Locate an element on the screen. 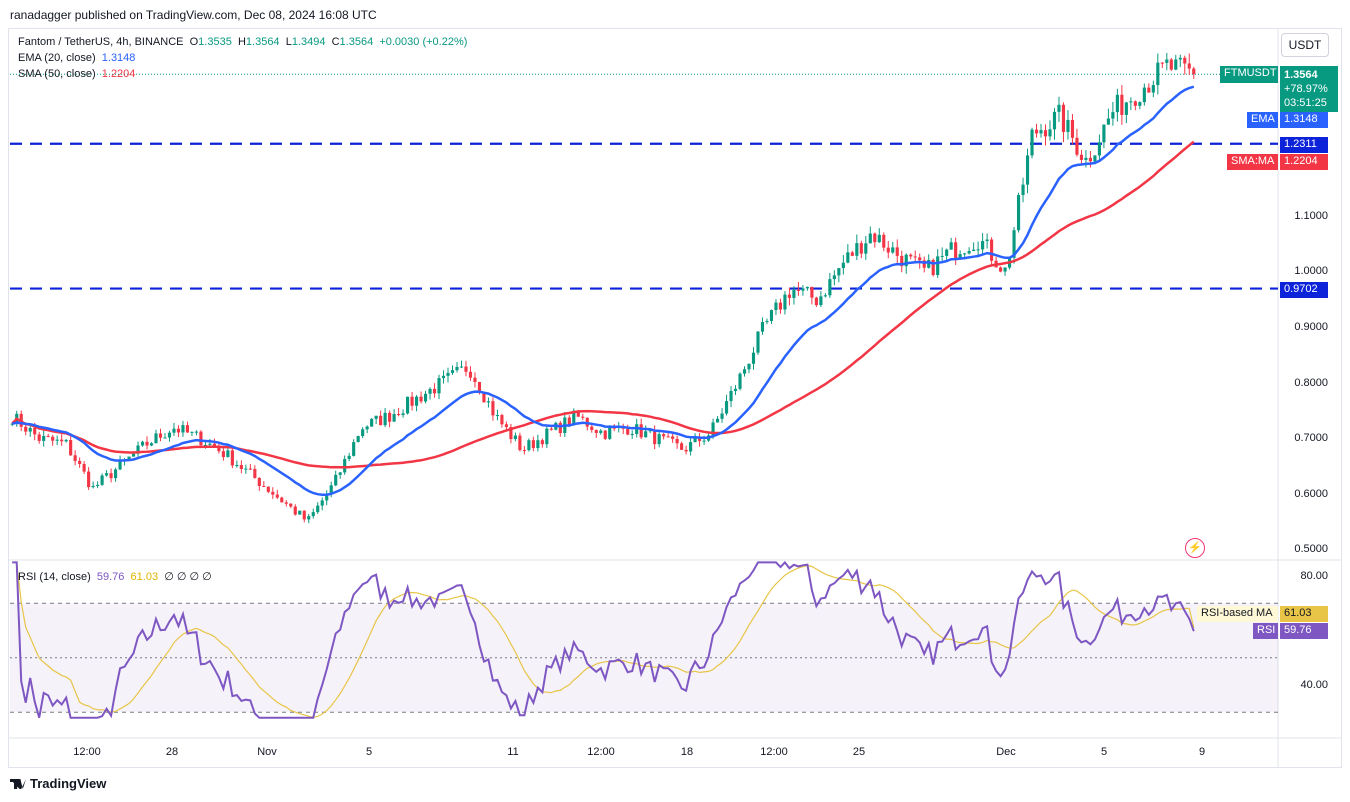 This screenshot has width=1350, height=802. ema-tag: EMA is located at coordinates (1262, 120).